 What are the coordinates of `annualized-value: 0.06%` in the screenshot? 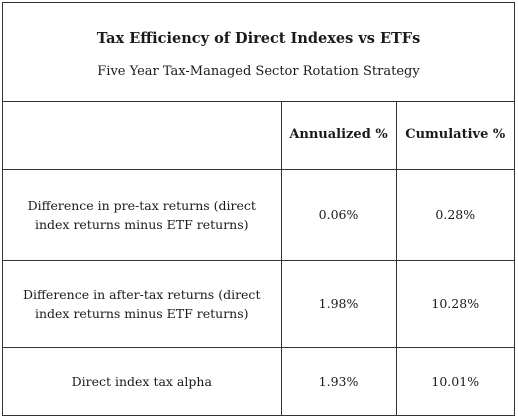 It's located at (338, 214).